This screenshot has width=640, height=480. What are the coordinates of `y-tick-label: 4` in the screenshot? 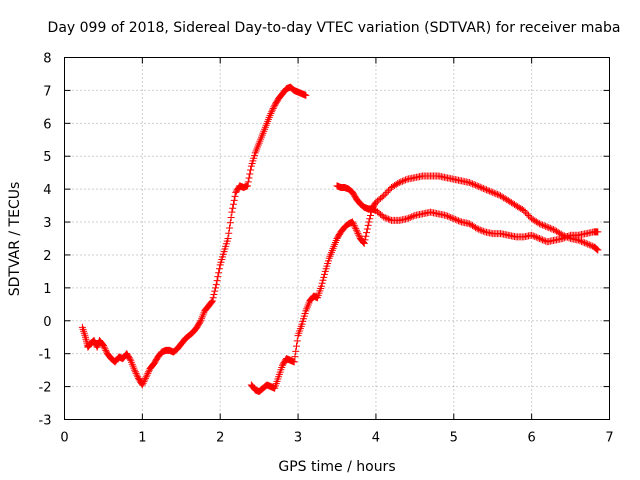 It's located at (47, 190).